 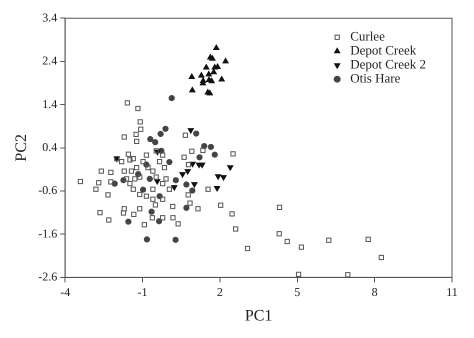 I want to click on y-tick-label: 0.4, so click(x=50, y=147).